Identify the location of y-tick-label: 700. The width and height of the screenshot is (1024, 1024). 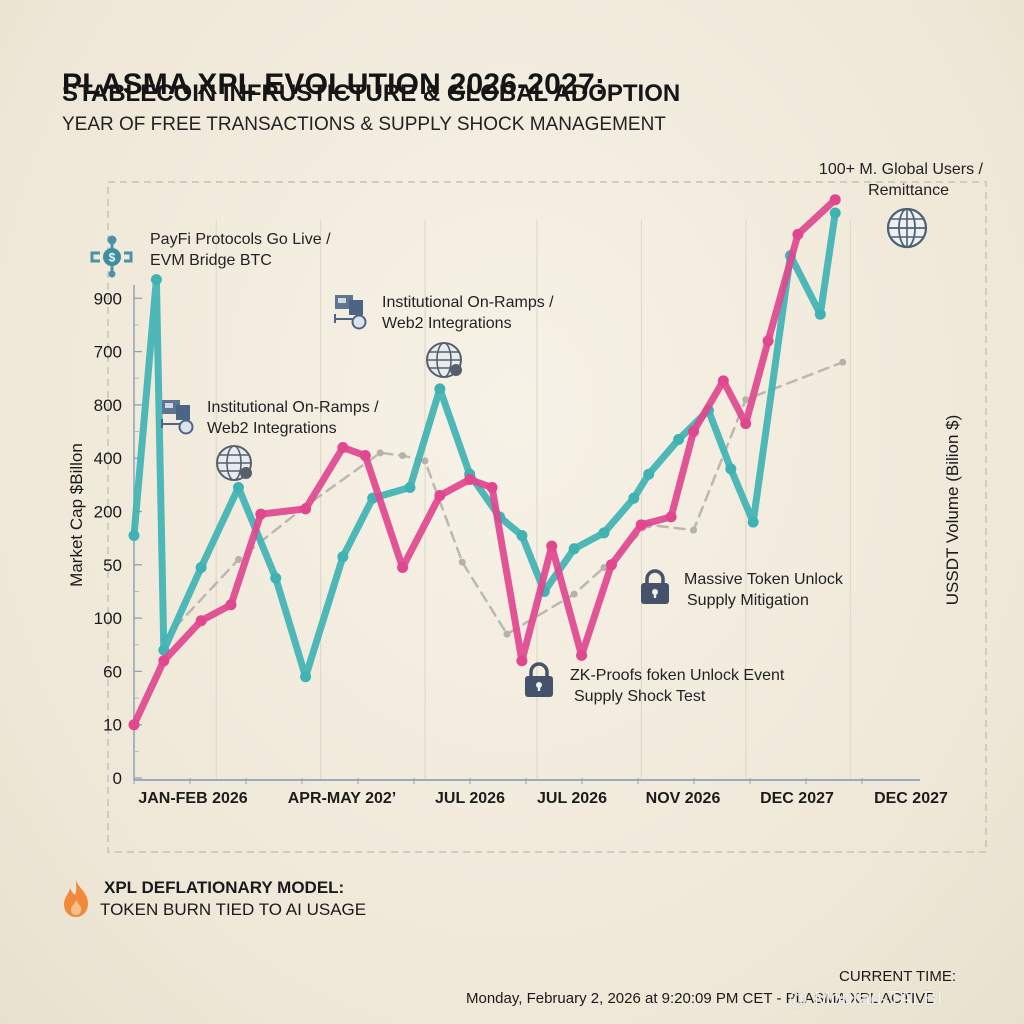
(108, 352).